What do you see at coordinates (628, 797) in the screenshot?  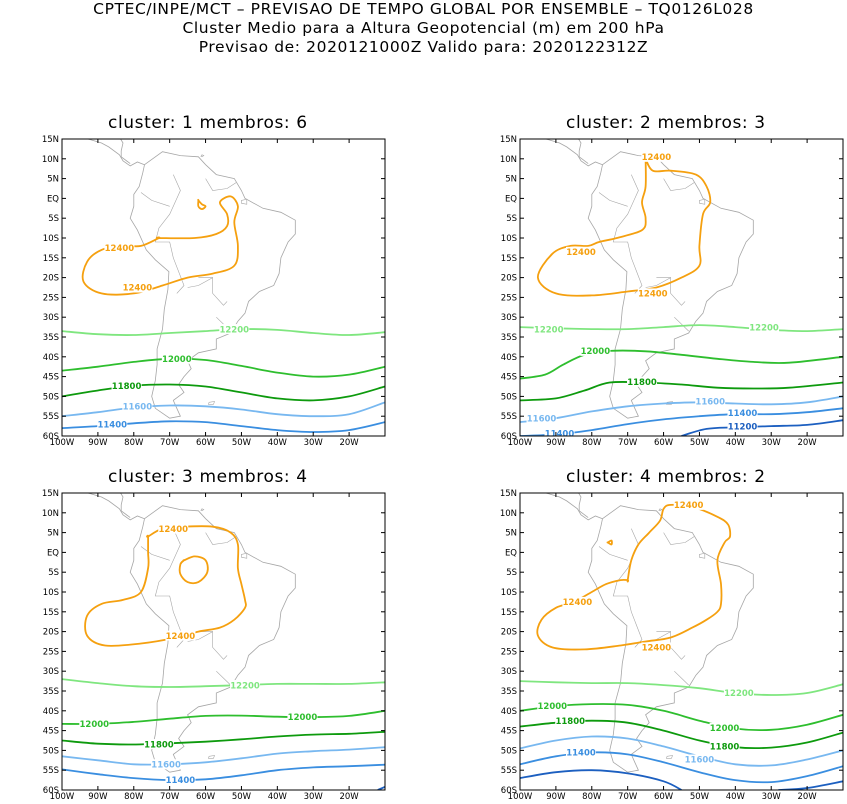 I see `lon-label: 70W` at bounding box center [628, 797].